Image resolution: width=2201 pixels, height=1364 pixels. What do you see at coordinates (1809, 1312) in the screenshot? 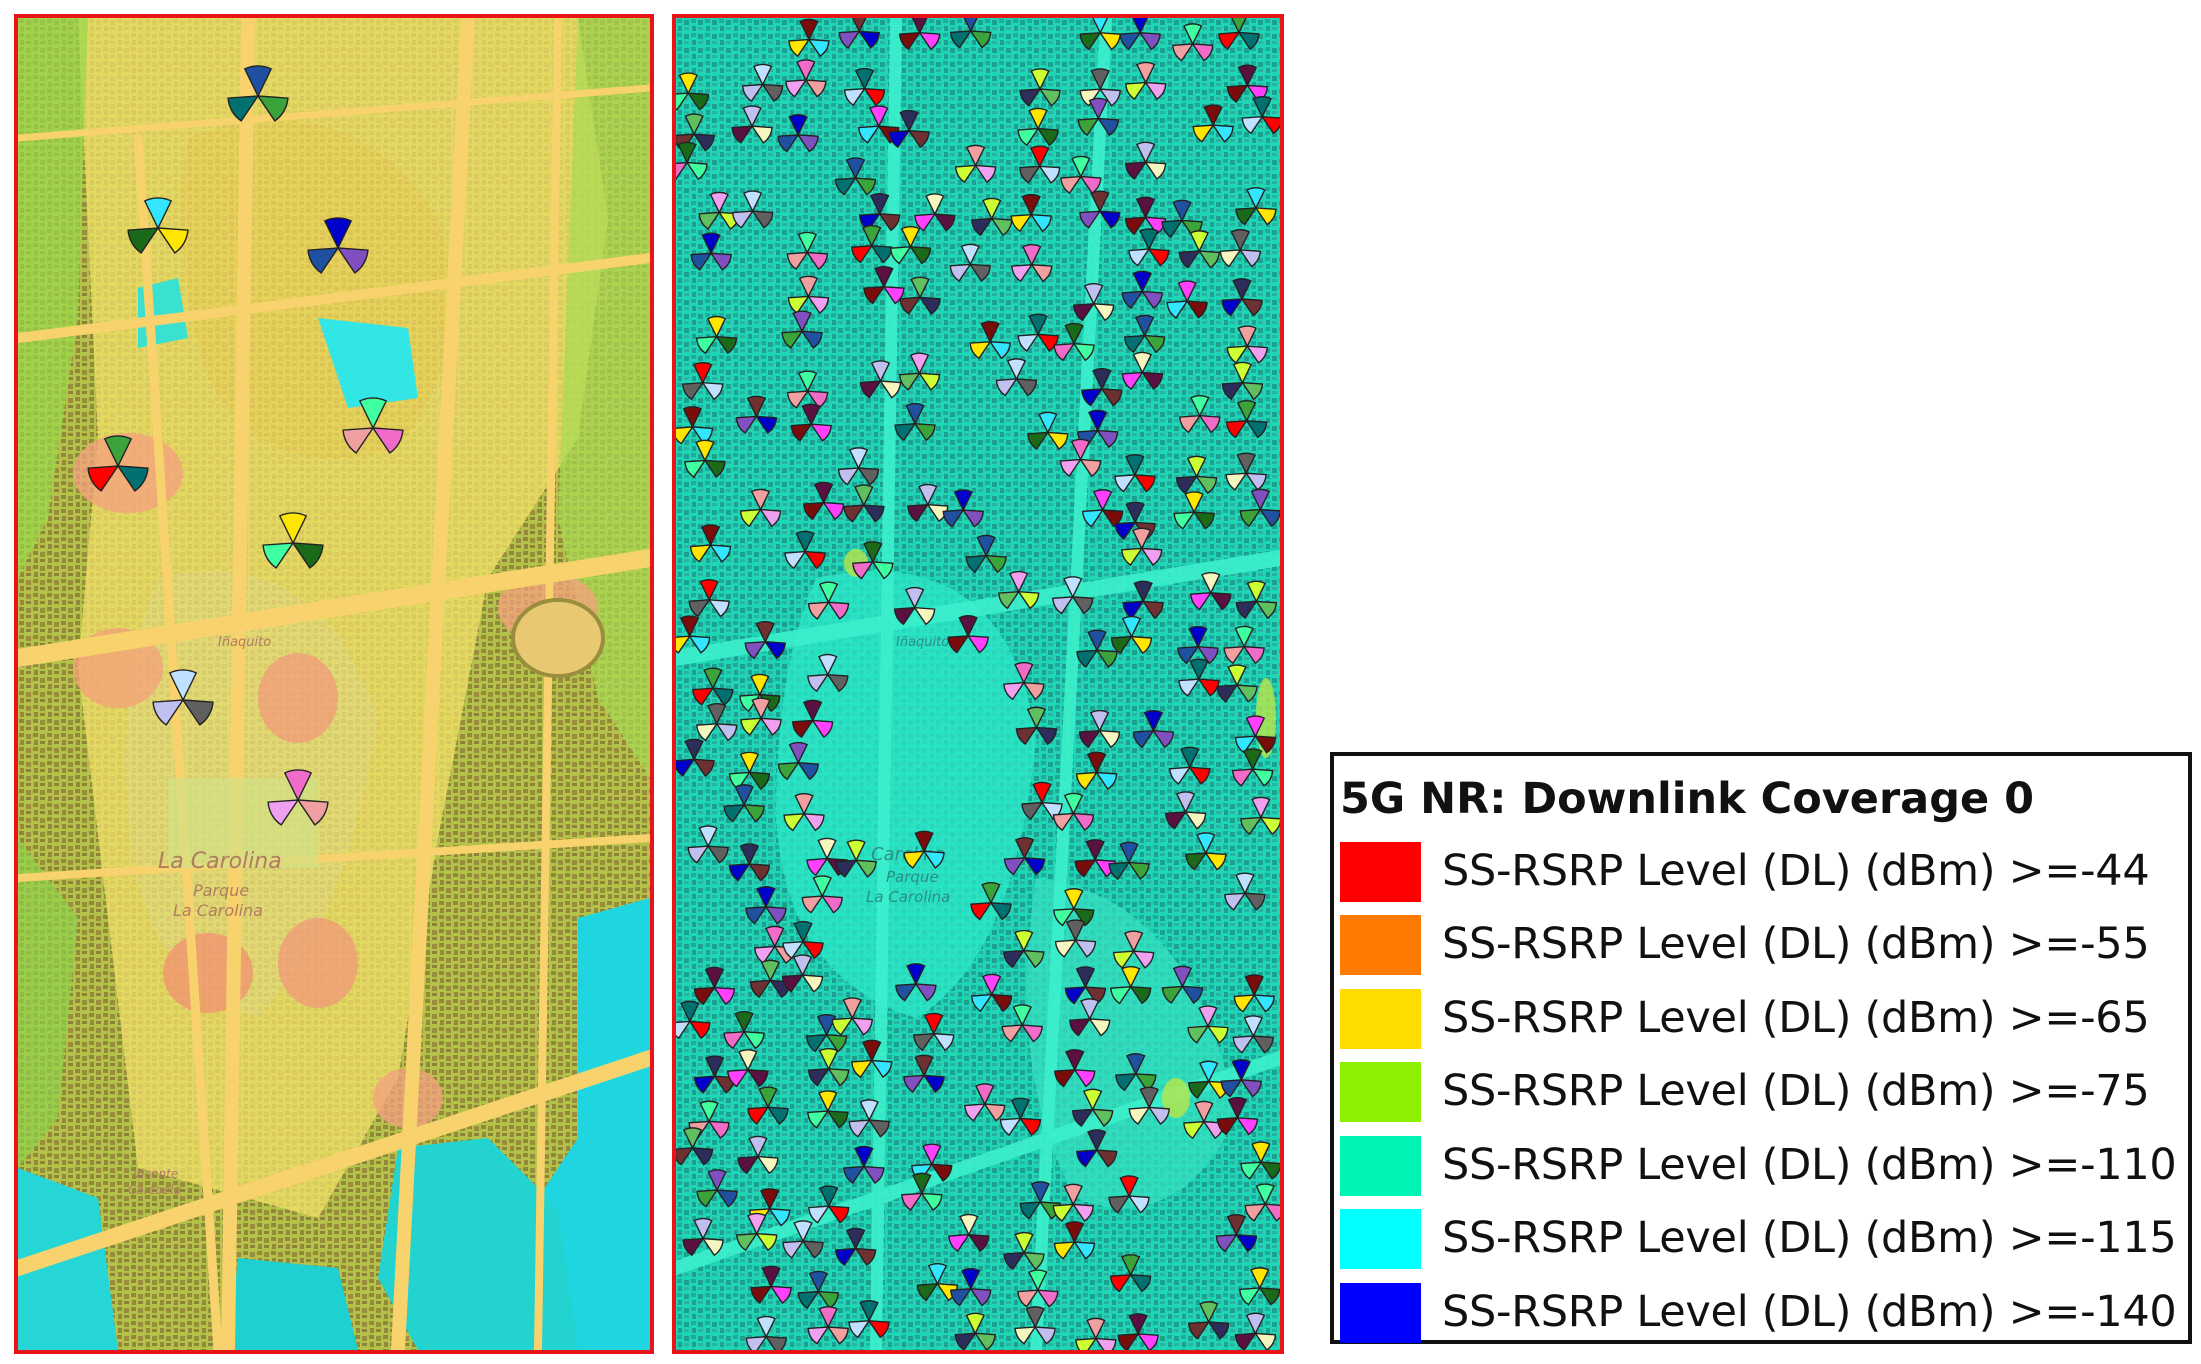
I see `legend-label: SS-RSRP Level (DL) (dBm) >=-140` at bounding box center [1809, 1312].